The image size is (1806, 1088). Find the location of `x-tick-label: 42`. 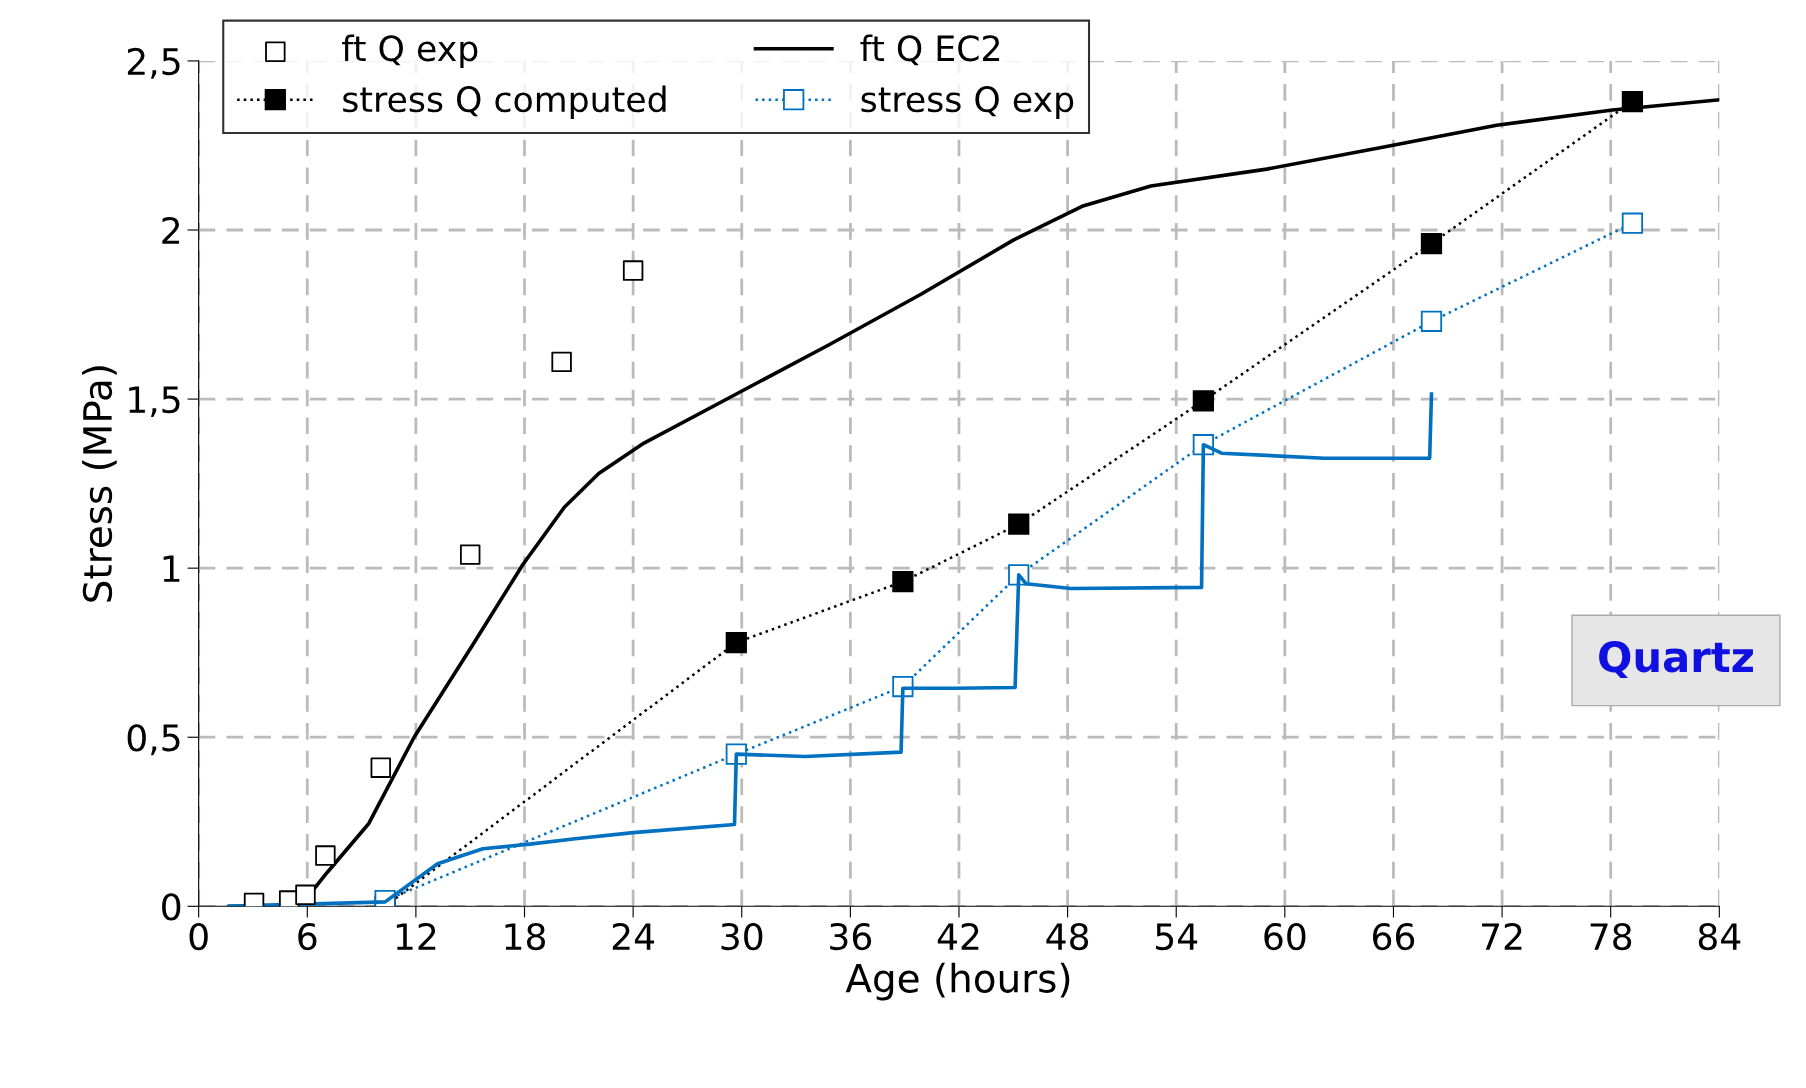

x-tick-label: 42 is located at coordinates (958, 936).